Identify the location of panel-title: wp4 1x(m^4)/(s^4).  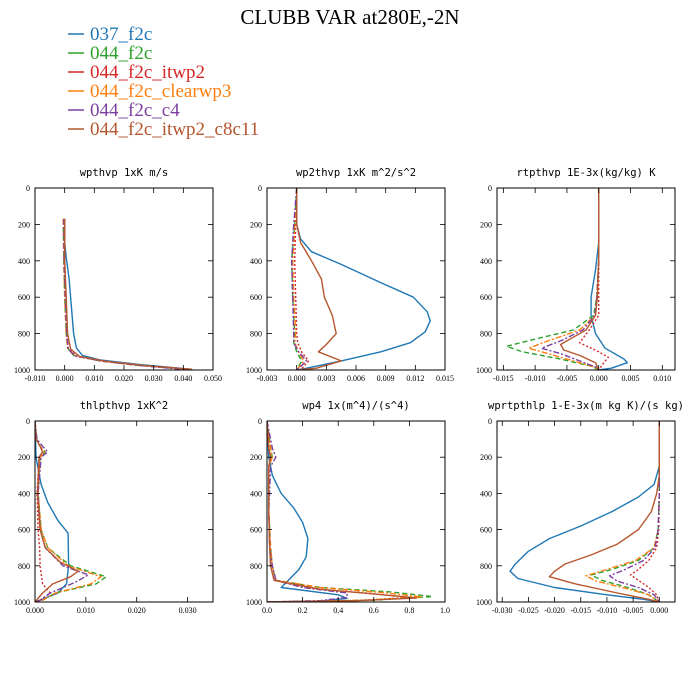
(355, 406).